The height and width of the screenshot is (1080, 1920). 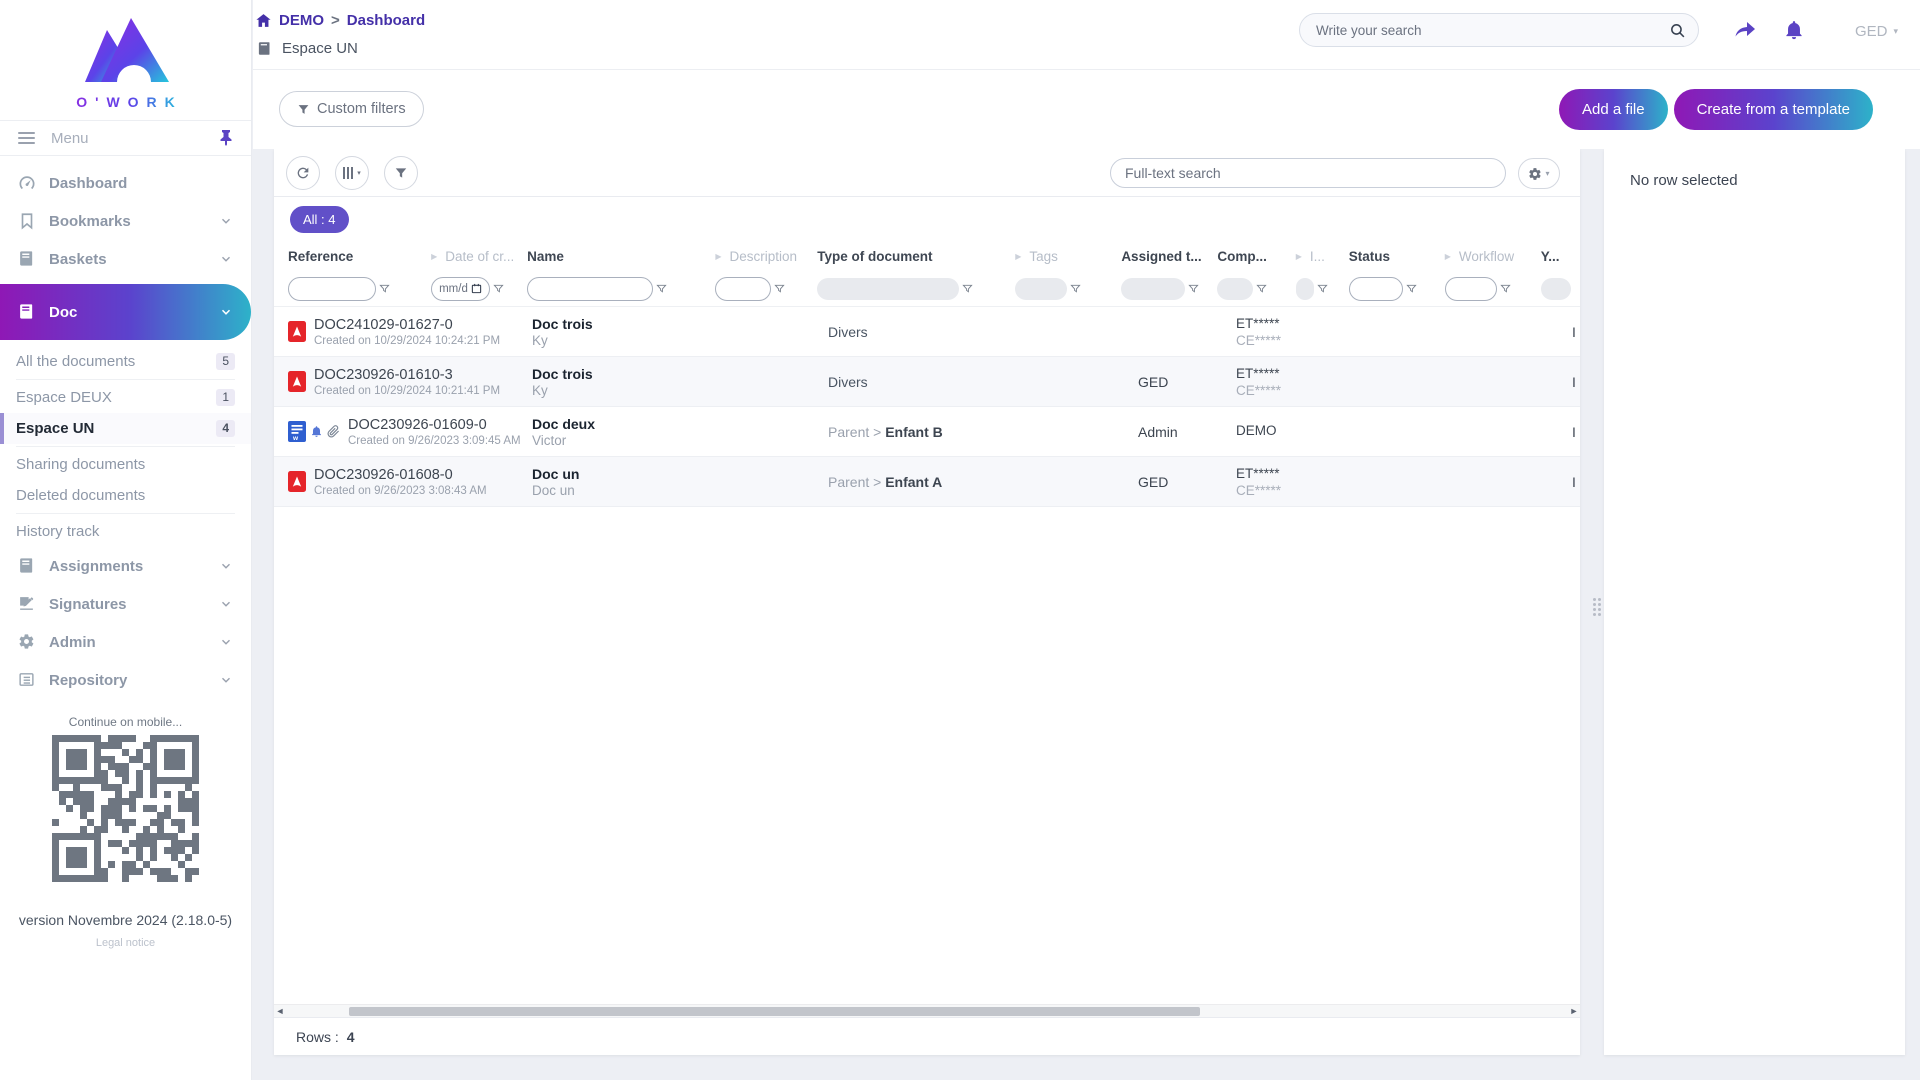 I want to click on header-right-cluster: GED ▾, so click(x=1598, y=30).